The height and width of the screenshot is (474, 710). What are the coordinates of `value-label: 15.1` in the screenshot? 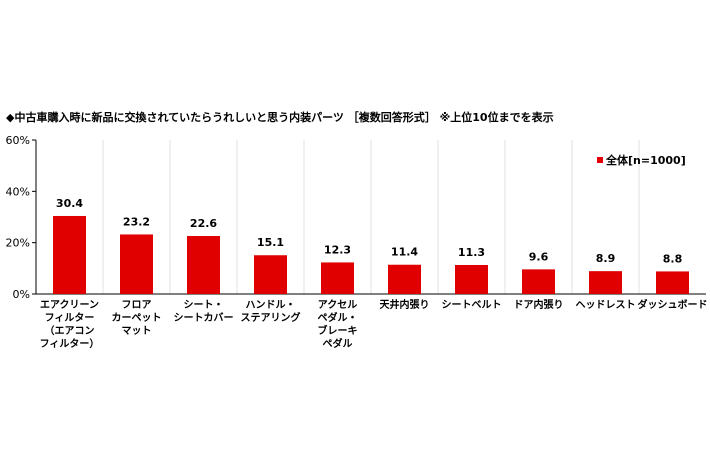 It's located at (270, 242).